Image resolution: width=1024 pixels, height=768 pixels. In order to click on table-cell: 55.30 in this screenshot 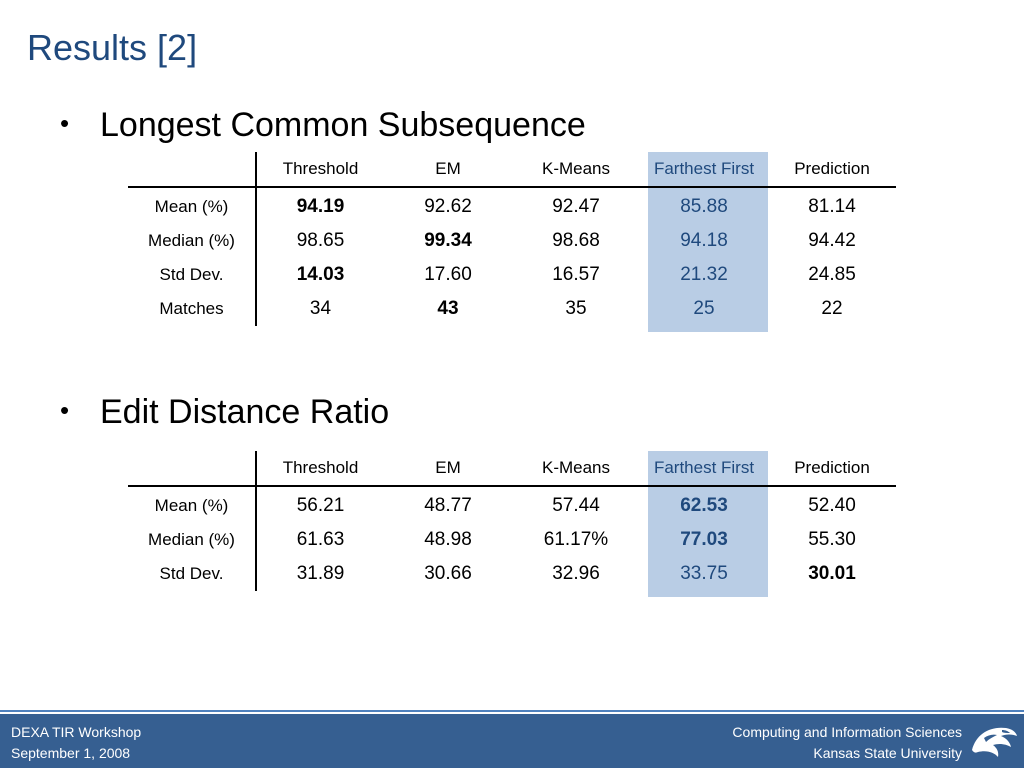, I will do `click(832, 539)`.